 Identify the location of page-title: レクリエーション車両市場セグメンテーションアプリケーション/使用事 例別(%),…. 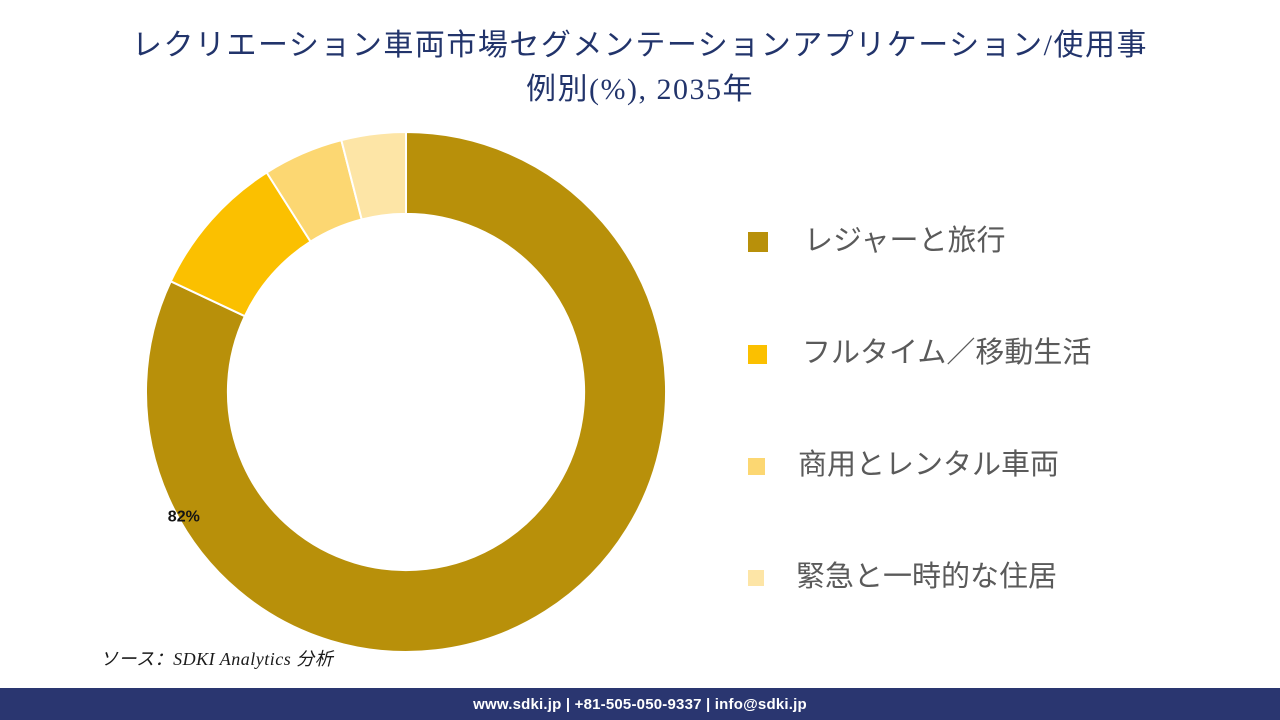
(640, 67).